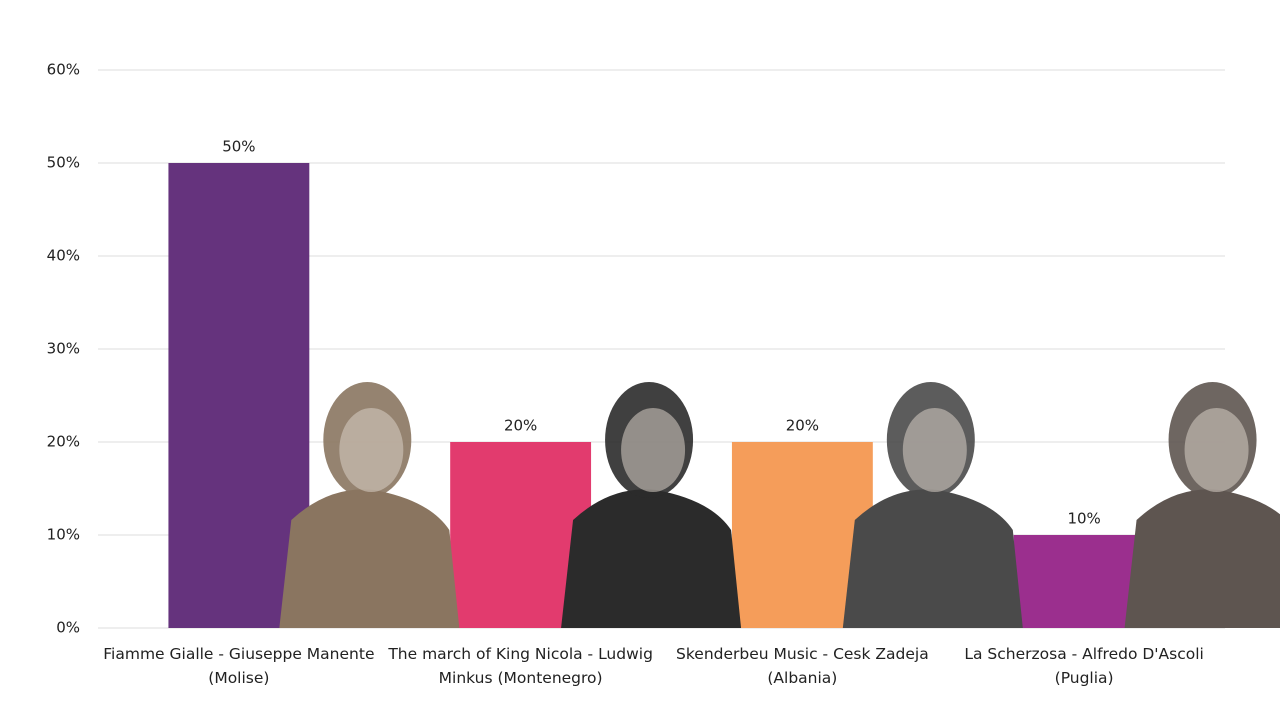 This screenshot has width=1280, height=720. What do you see at coordinates (802, 666) in the screenshot?
I see `x-tick-label: Skenderbeu Music - Cesk Zadeja (Albania)` at bounding box center [802, 666].